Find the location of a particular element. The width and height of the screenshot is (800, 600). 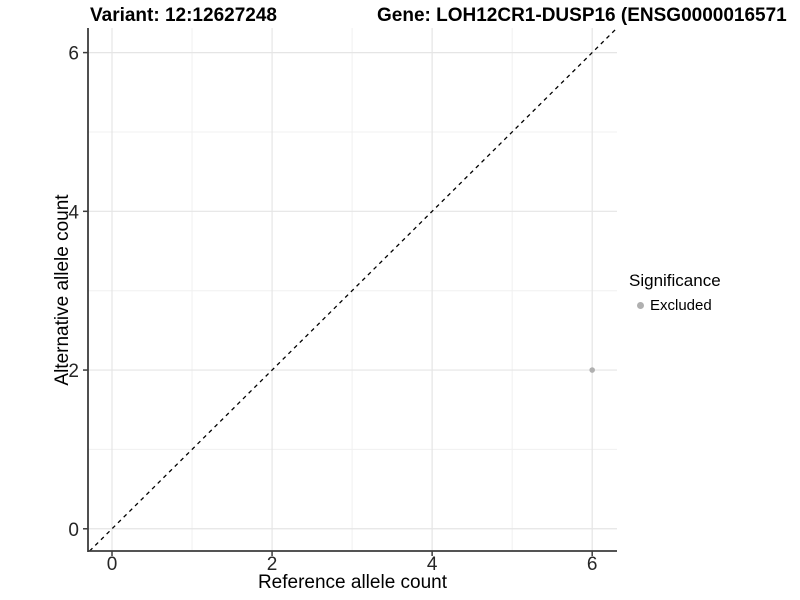

x-tick-label: 2 is located at coordinates (272, 564).